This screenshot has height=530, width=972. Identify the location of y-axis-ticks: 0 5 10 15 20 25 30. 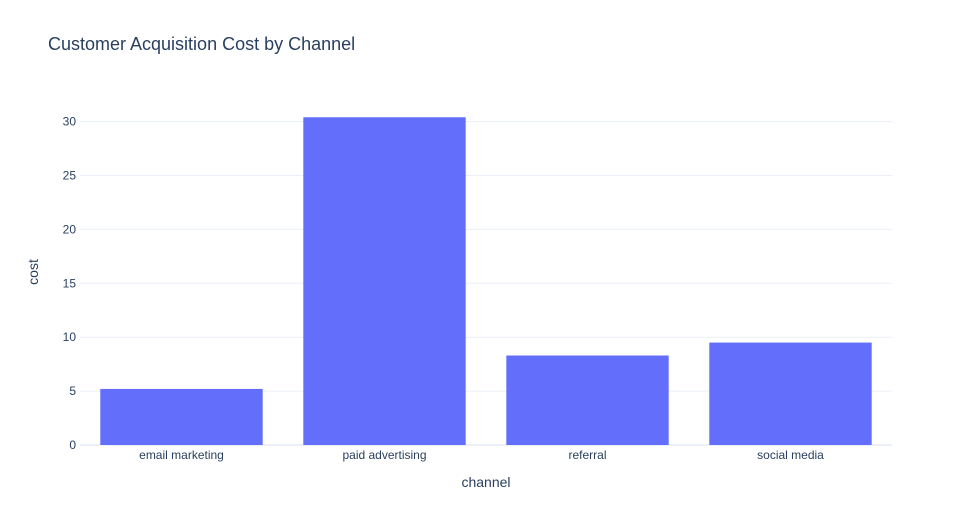
(70, 283).